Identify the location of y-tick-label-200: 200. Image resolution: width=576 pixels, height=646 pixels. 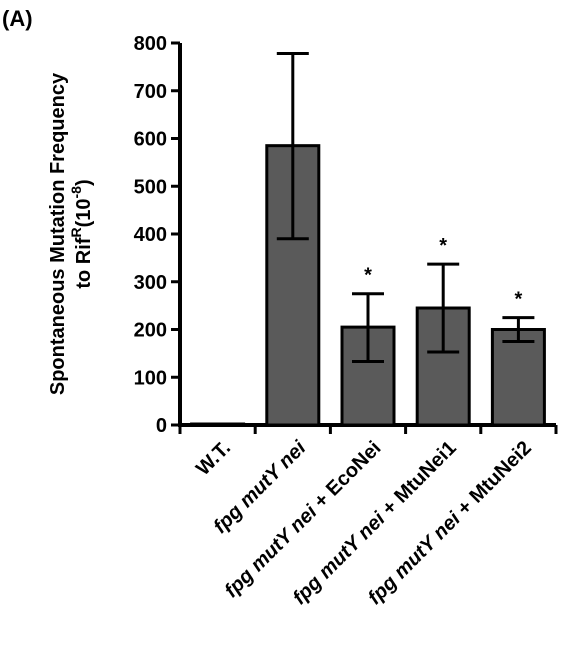
(150, 331).